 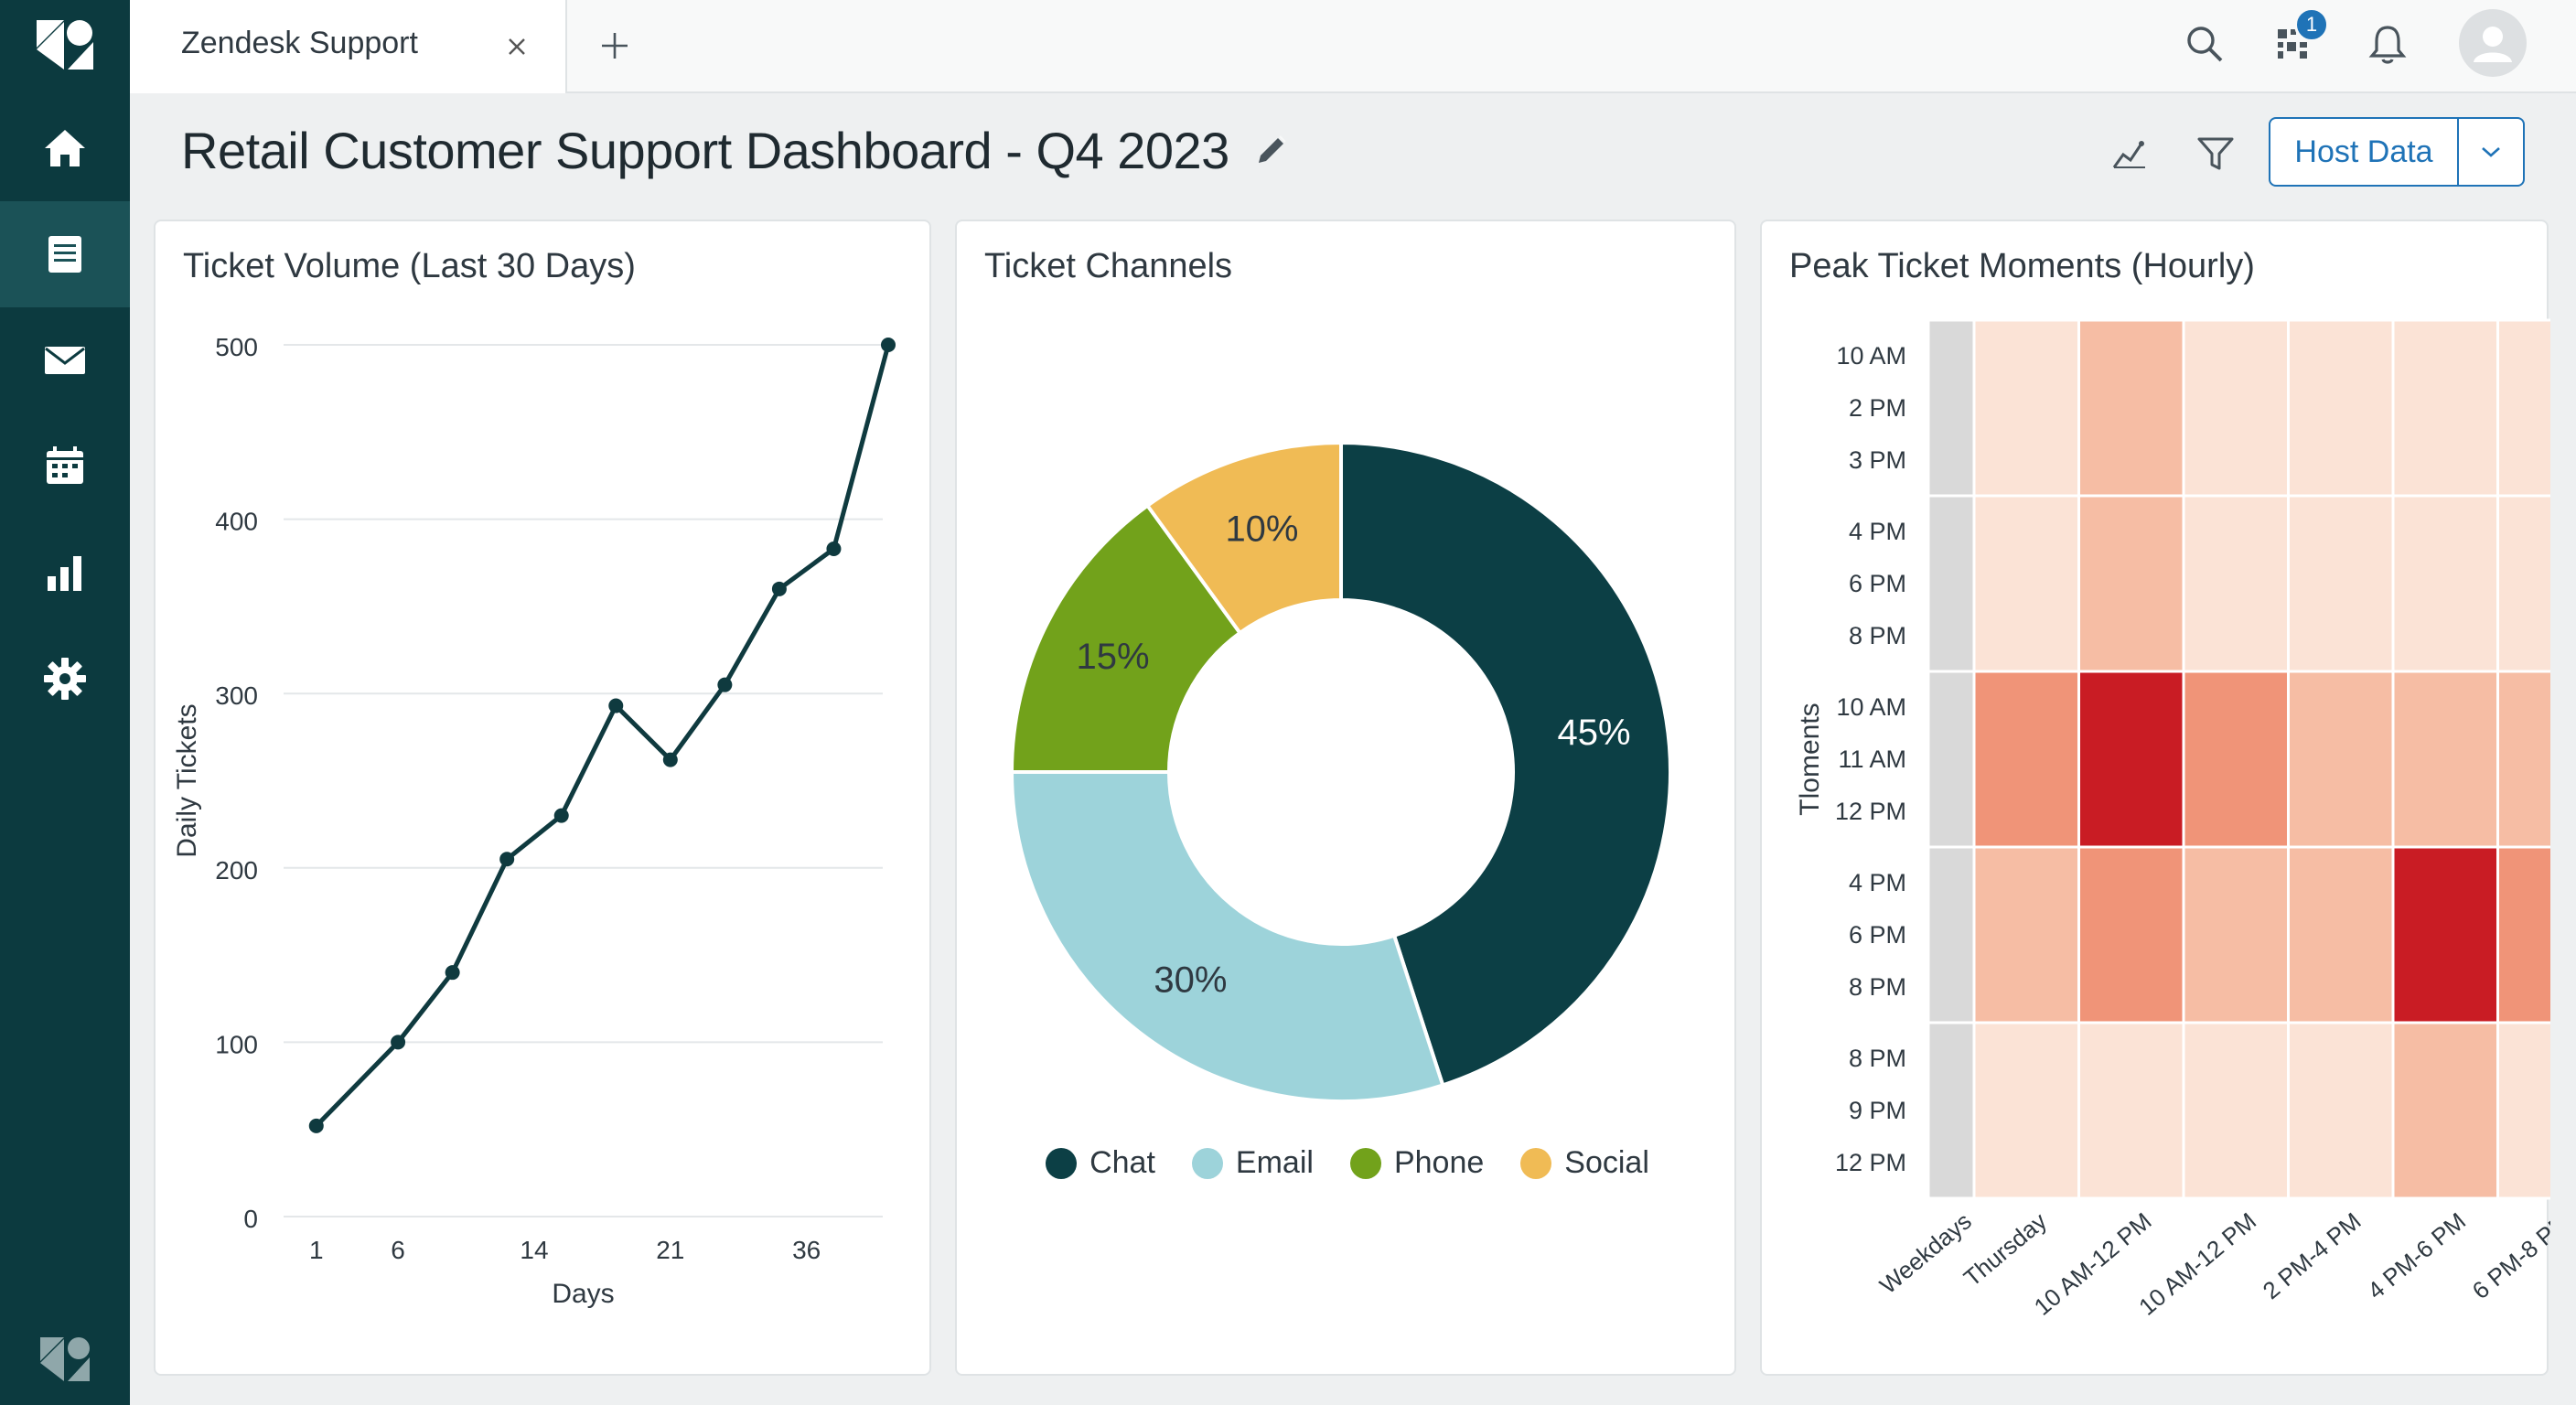 What do you see at coordinates (1113, 657) in the screenshot?
I see `slice-label: 15%` at bounding box center [1113, 657].